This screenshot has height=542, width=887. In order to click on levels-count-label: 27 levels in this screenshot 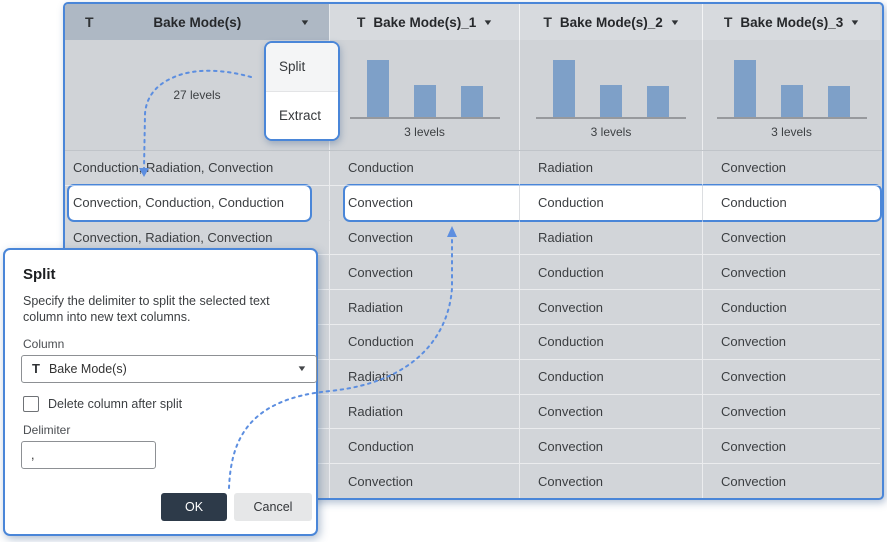, I will do `click(197, 95)`.